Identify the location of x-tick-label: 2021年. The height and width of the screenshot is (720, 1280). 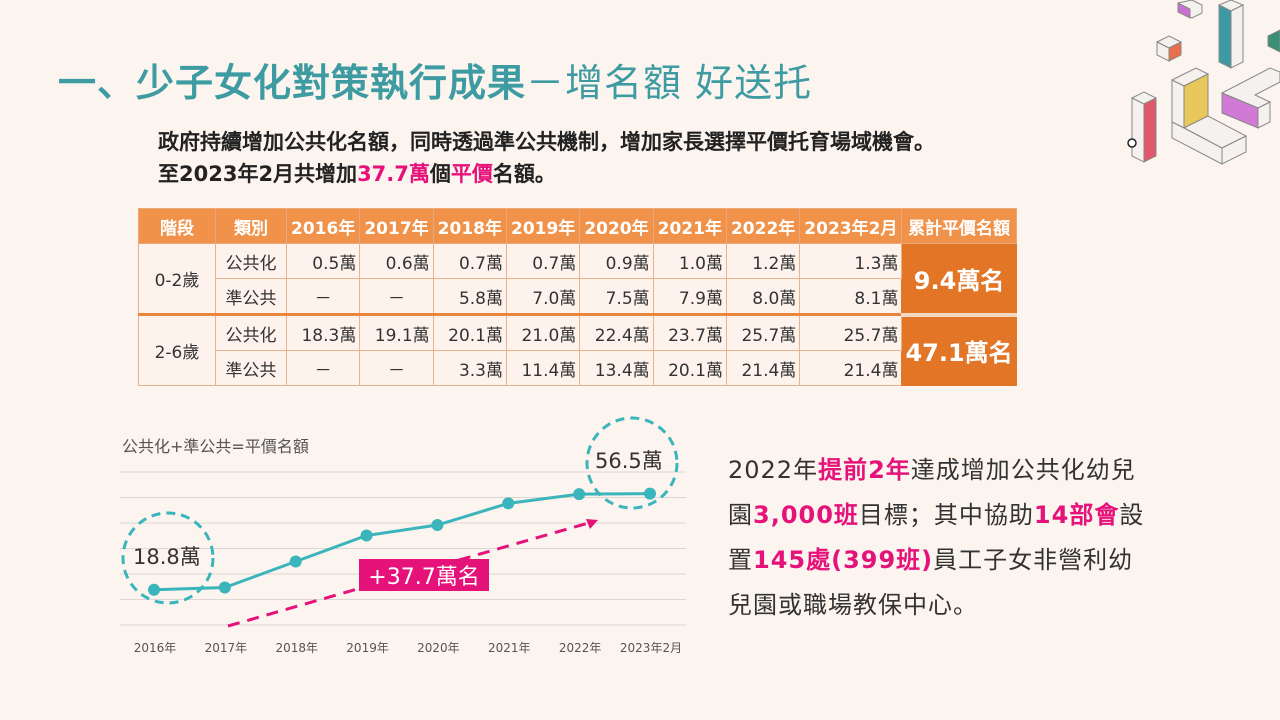
(509, 648).